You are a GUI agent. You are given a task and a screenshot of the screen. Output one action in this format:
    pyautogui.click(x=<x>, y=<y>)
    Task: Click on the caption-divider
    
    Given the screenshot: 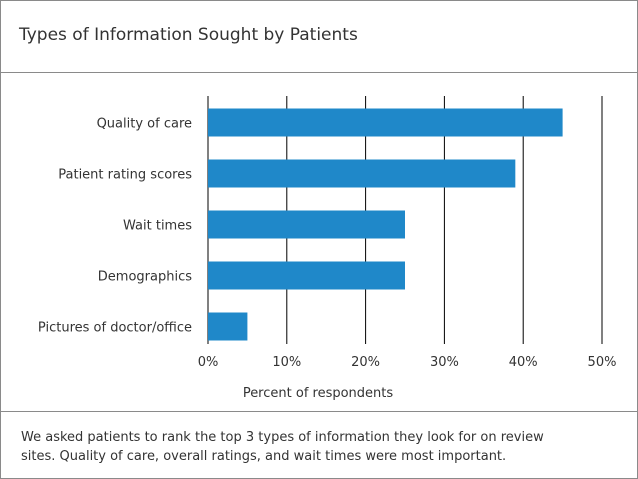 What is the action you would take?
    pyautogui.click(x=319, y=411)
    